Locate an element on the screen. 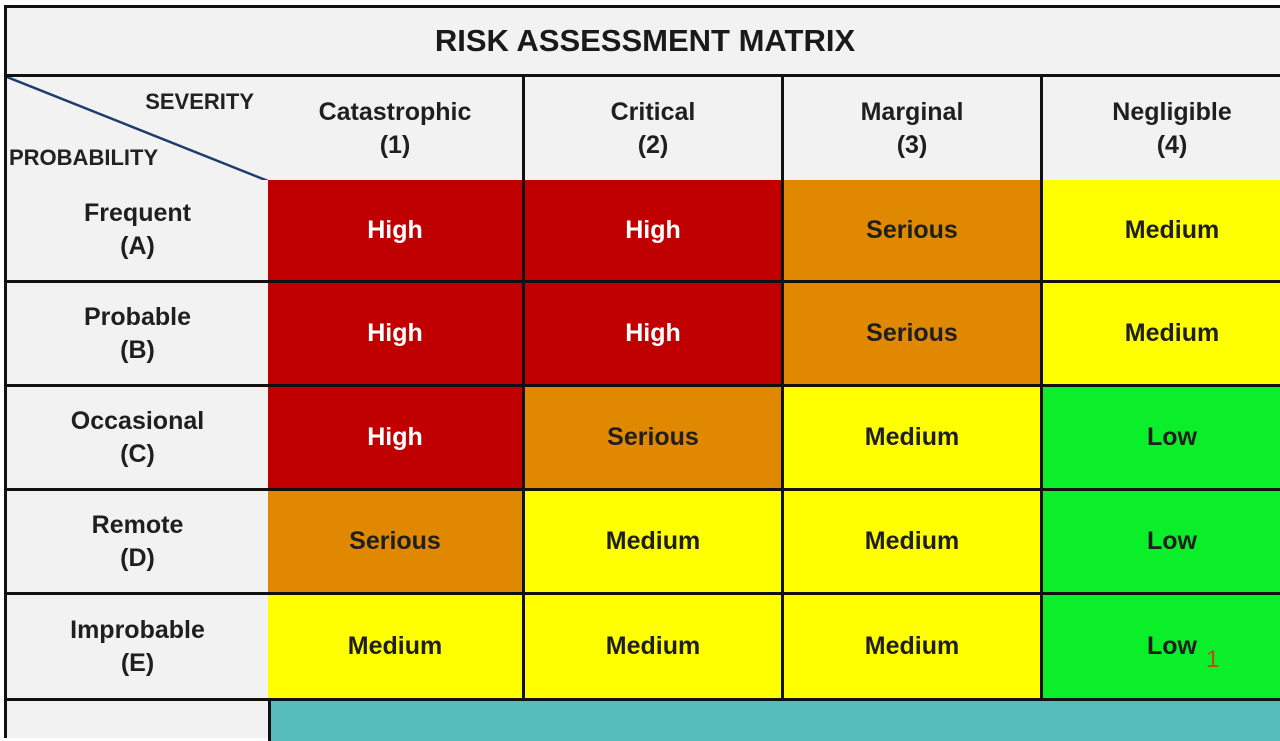 The width and height of the screenshot is (1280, 741). probability-code: (A) is located at coordinates (137, 246).